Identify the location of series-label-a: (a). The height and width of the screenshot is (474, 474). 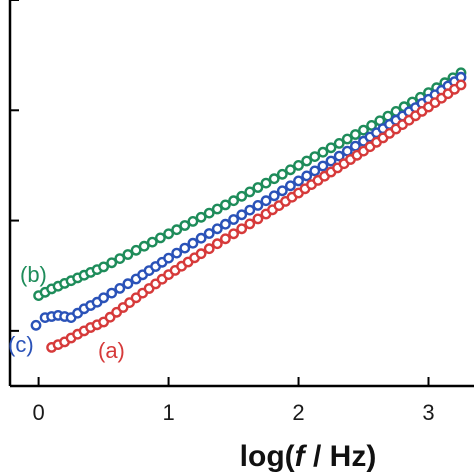
(111, 350).